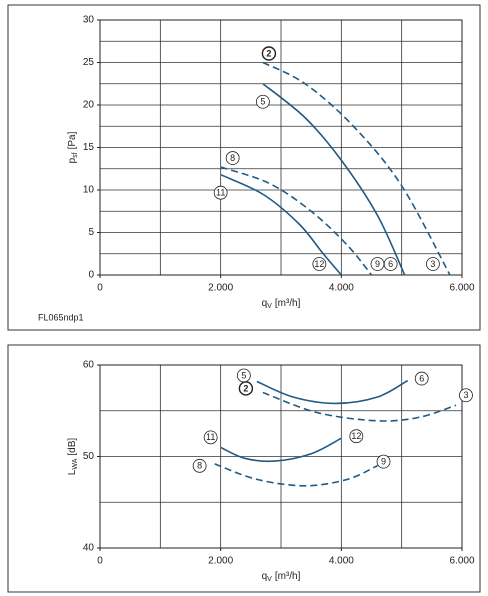 The height and width of the screenshot is (596, 488). I want to click on ylabel-sub: WA, so click(75, 463).